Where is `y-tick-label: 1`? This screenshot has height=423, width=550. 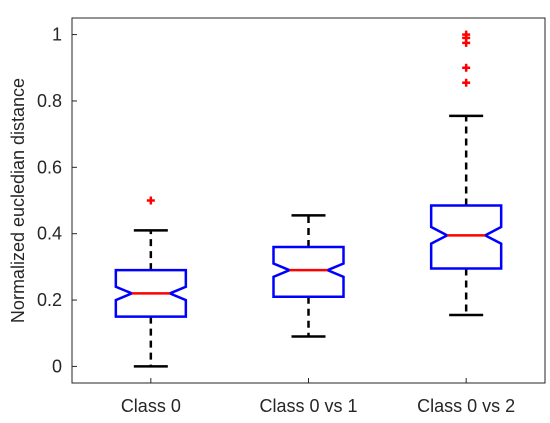
y-tick-label: 1 is located at coordinates (57, 35).